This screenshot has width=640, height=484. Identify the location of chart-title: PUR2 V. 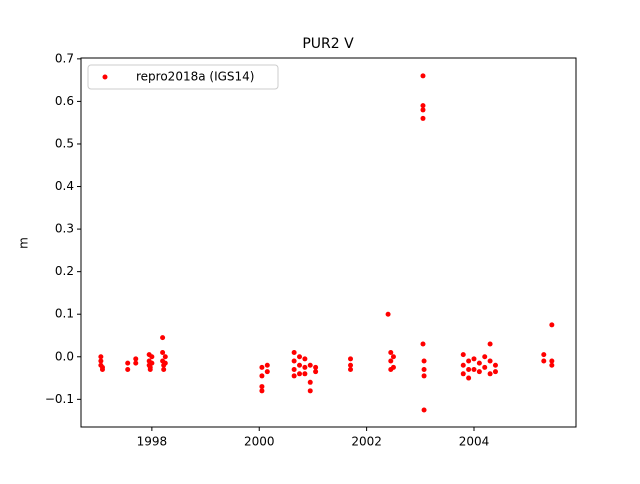
(328, 44).